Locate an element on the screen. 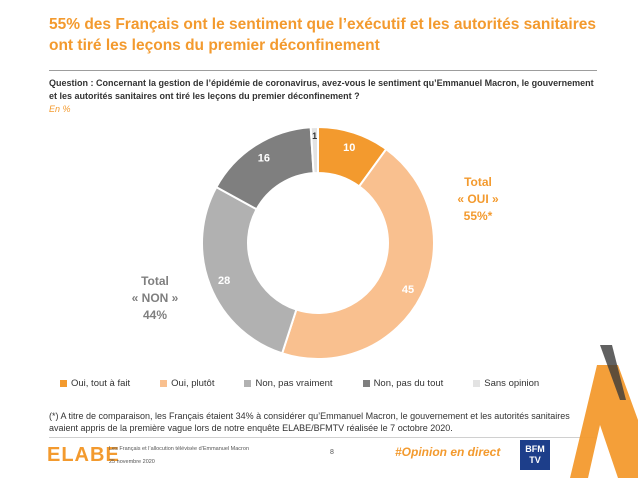 The width and height of the screenshot is (638, 478). footer-divider is located at coordinates (323, 437).